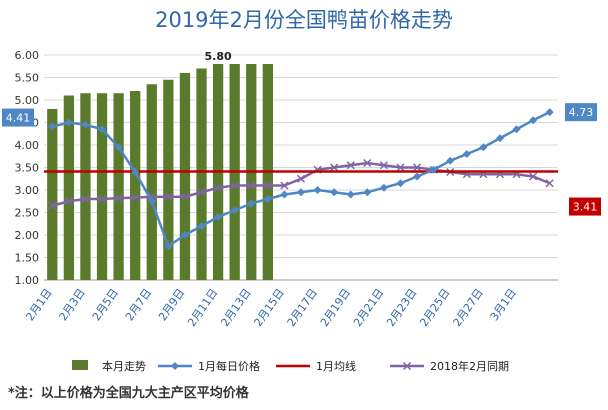 This screenshot has width=608, height=410. What do you see at coordinates (27, 235) in the screenshot?
I see `y-tick-label: 2.00` at bounding box center [27, 235].